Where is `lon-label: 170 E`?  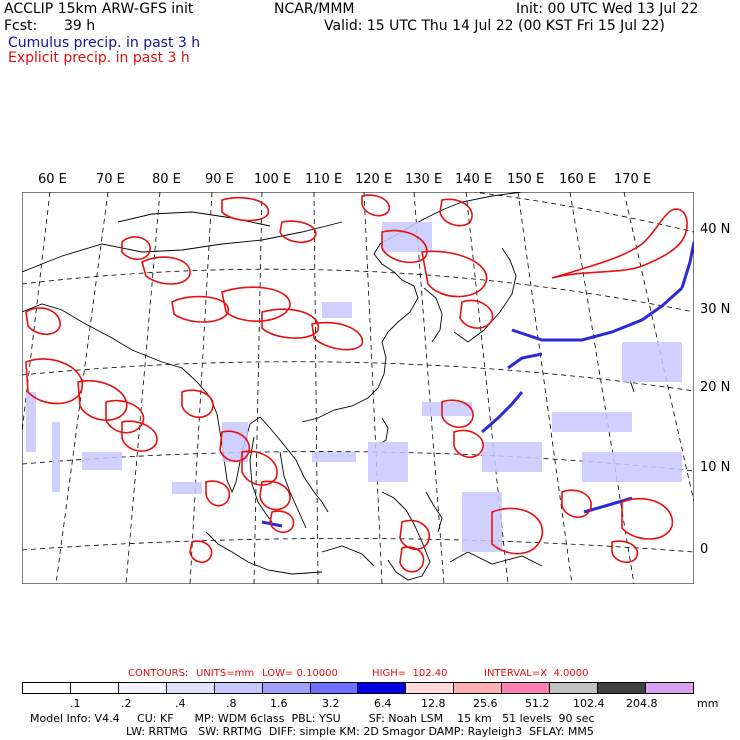 lon-label: 170 E is located at coordinates (633, 179).